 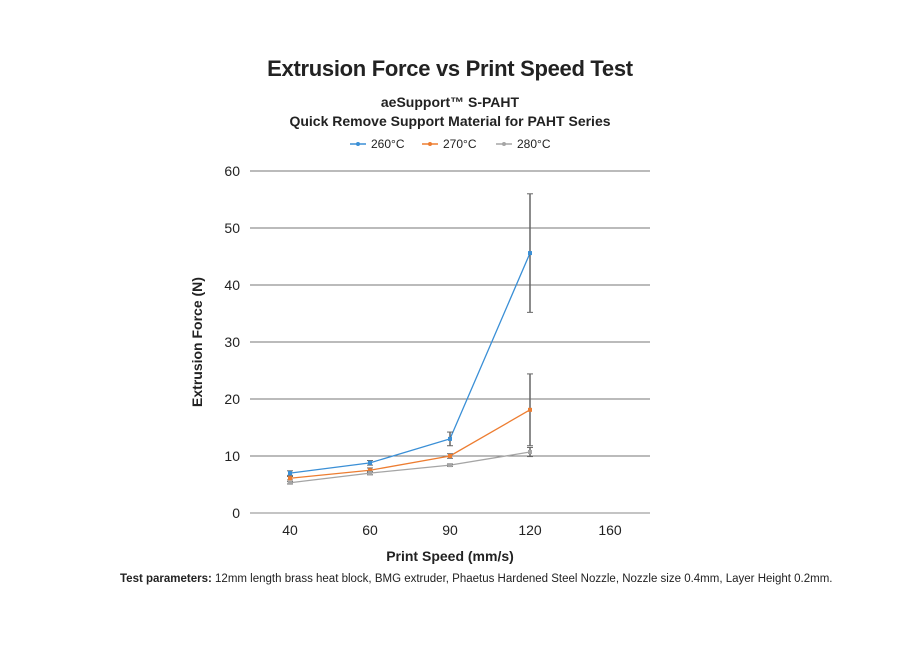 What do you see at coordinates (166, 579) in the screenshot?
I see `footnote-label: Test parameters:` at bounding box center [166, 579].